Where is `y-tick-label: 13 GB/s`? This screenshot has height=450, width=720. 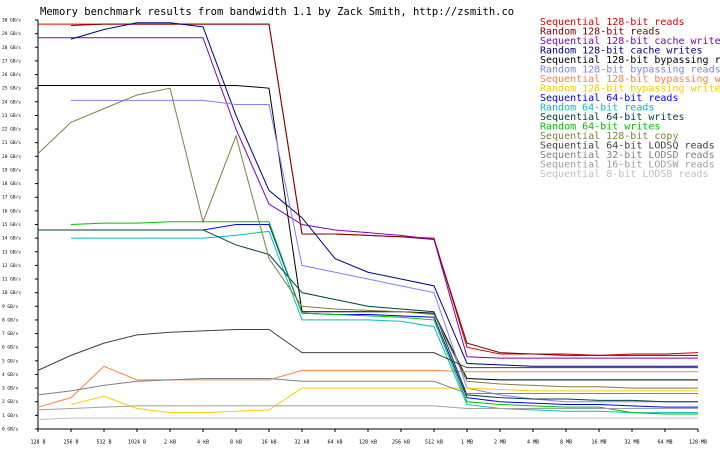
y-tick-label: 13 GB/s is located at coordinates (11, 252).